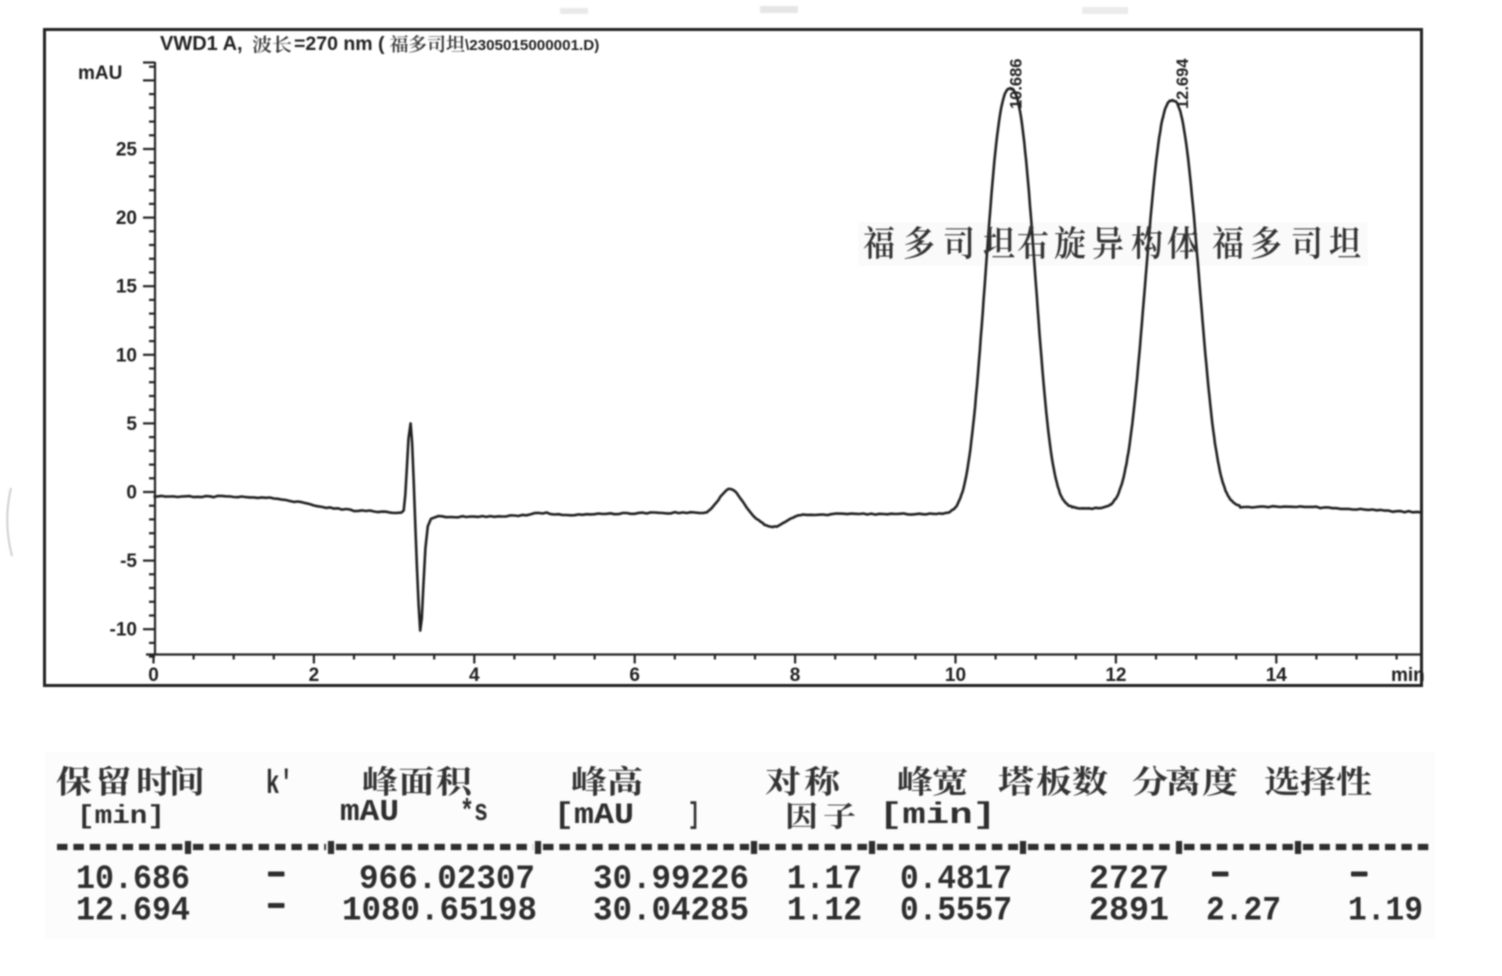 Image resolution: width=1502 pixels, height=976 pixels. Describe the element at coordinates (795, 675) in the screenshot. I see `svg-text: 8` at that location.